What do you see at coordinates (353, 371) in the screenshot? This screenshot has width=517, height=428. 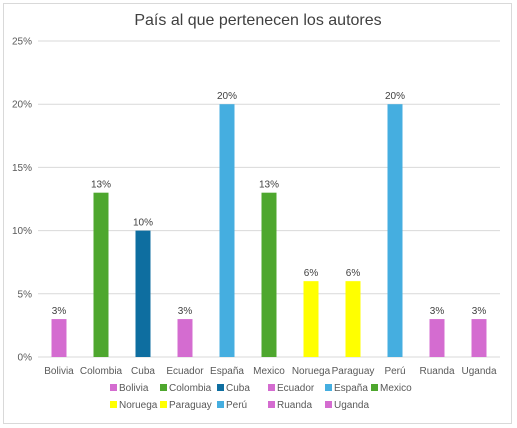 I see `x-tick-label: Paraguay` at bounding box center [353, 371].